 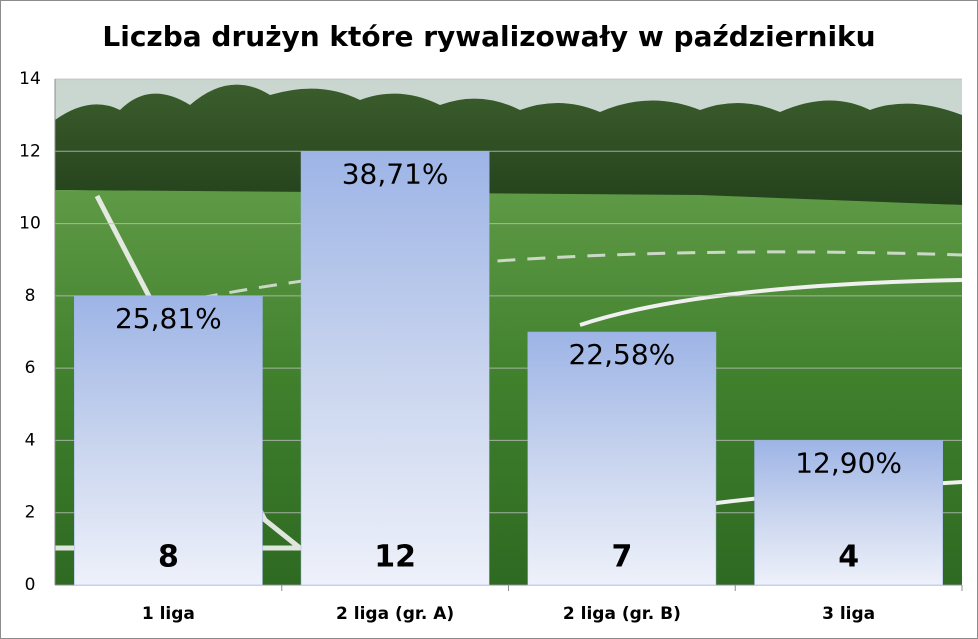 I want to click on y-tick-label: 8, so click(x=30, y=296).